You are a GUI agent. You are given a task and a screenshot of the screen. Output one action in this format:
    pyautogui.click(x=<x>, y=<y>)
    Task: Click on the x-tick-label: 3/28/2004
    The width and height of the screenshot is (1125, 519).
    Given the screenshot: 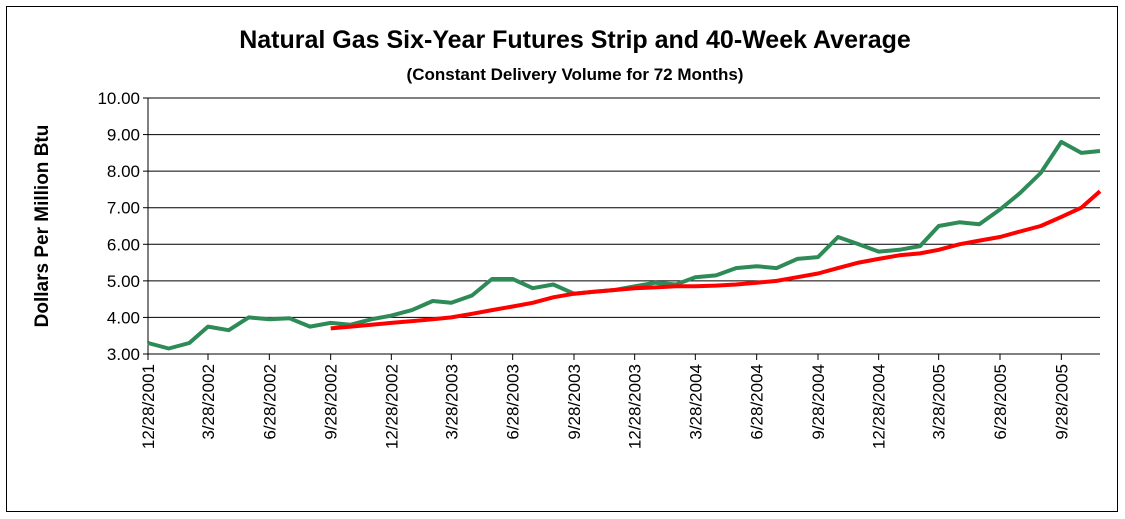 What is the action you would take?
    pyautogui.click(x=695, y=402)
    